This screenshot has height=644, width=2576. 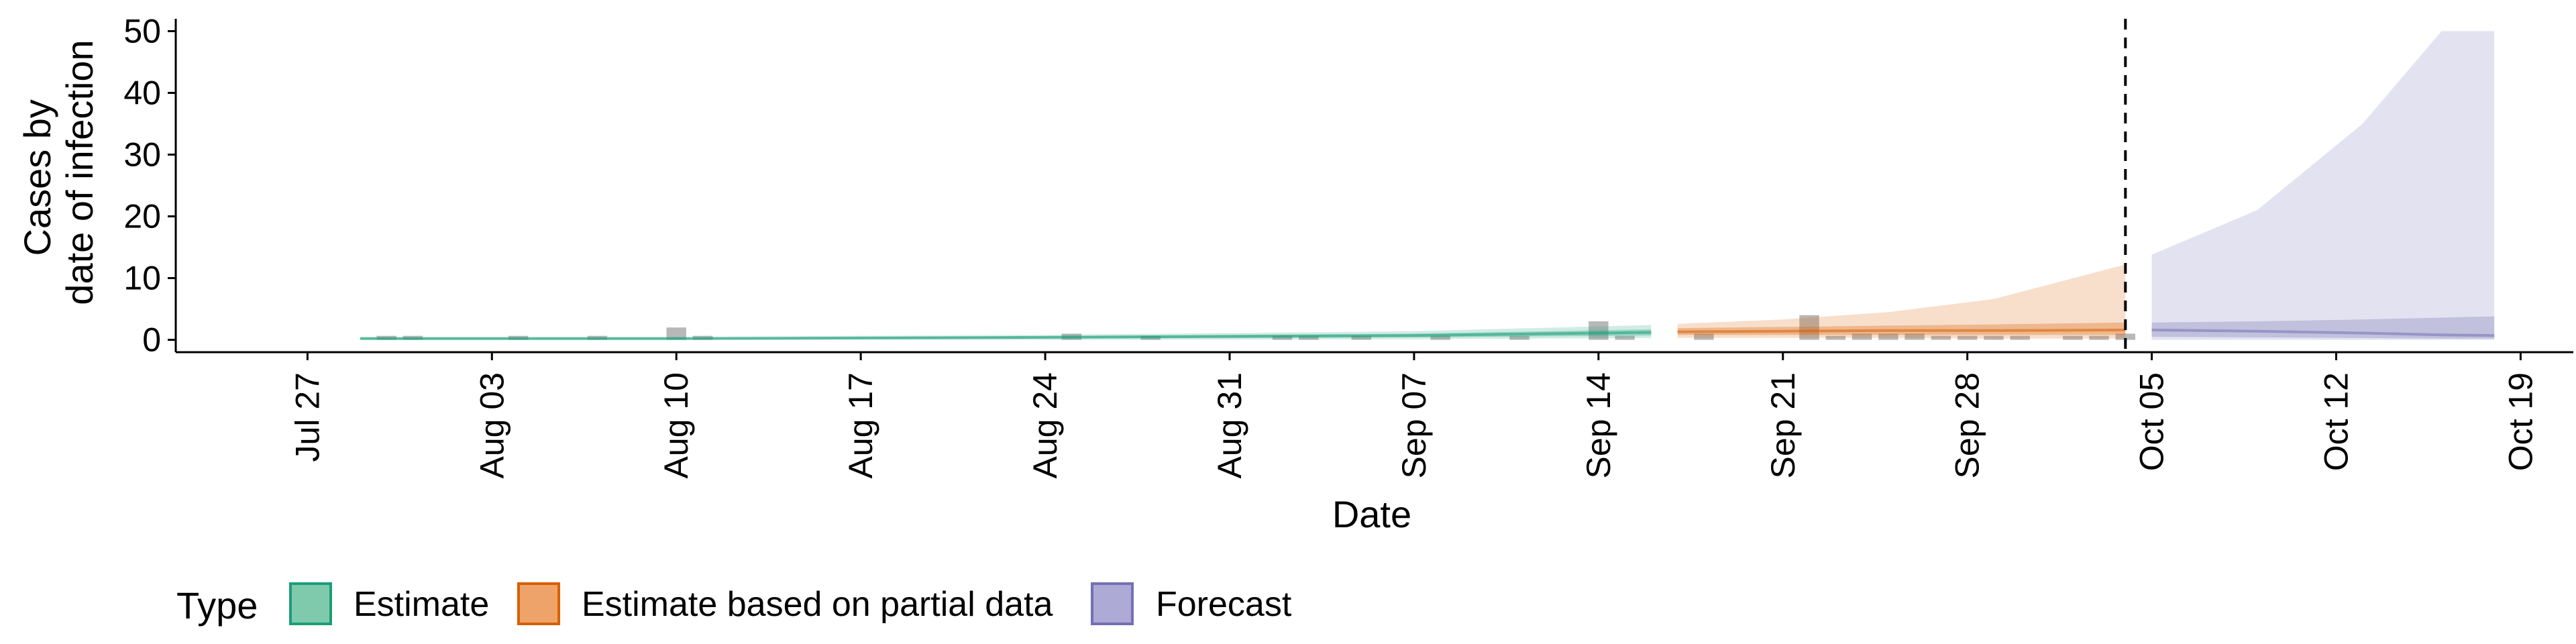 I want to click on y-ticks: 0 10 20 30 40 50, so click(x=149, y=185).